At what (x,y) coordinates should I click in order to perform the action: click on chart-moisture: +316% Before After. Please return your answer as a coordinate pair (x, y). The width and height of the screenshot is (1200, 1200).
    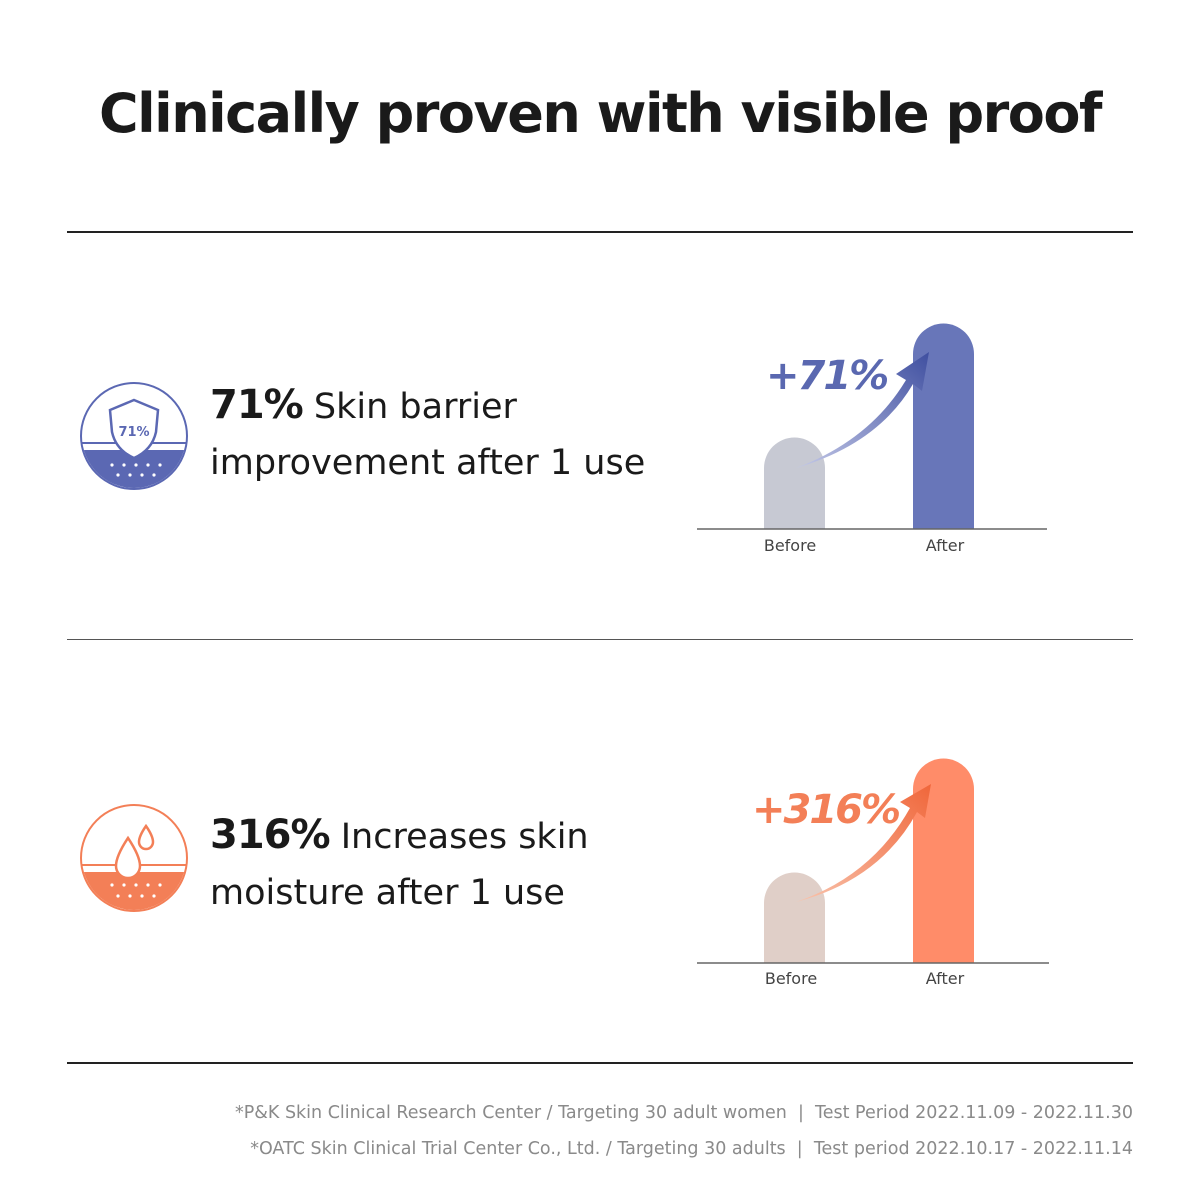
    Looking at the image, I should click on (873, 873).